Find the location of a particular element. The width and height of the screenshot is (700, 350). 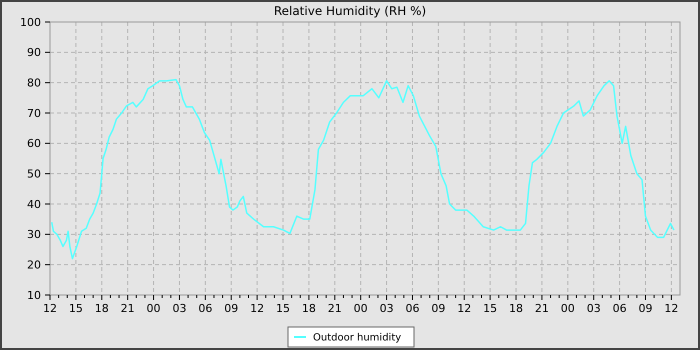

y-tick-label: 90 is located at coordinates (34, 53).